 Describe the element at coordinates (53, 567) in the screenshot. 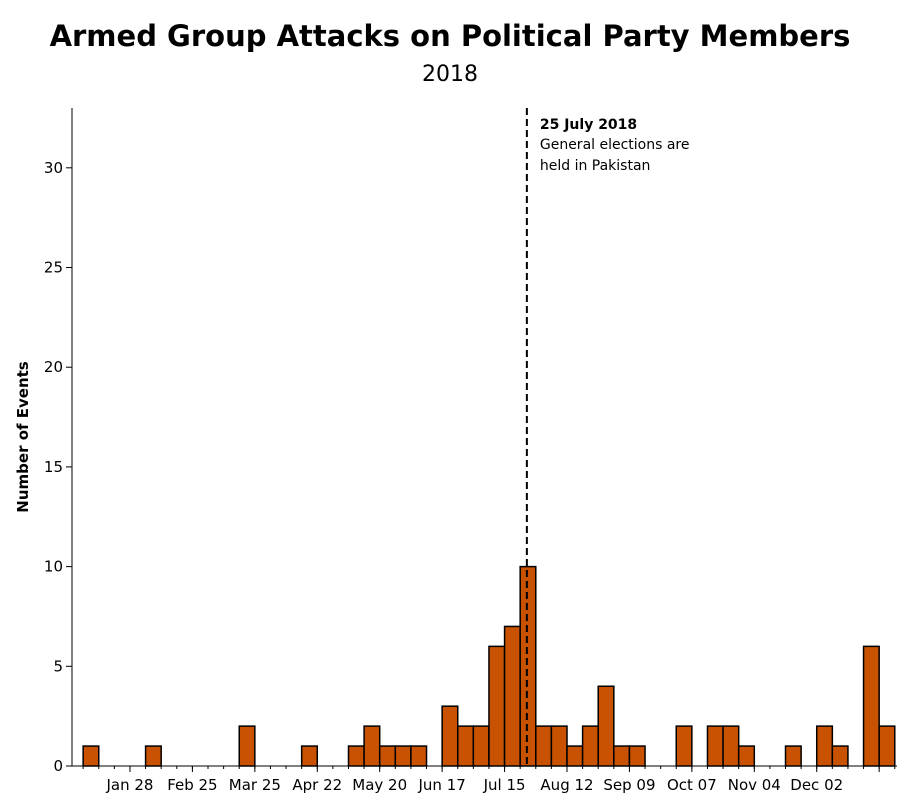

I see `y-tick-label: 10` at that location.